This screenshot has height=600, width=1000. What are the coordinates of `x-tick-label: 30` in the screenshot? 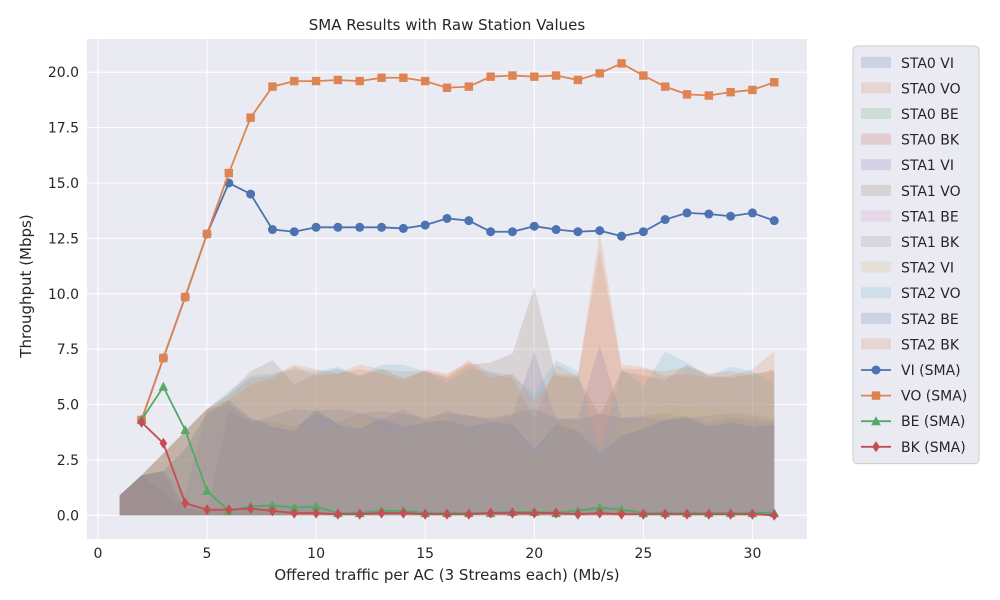 It's located at (753, 554).